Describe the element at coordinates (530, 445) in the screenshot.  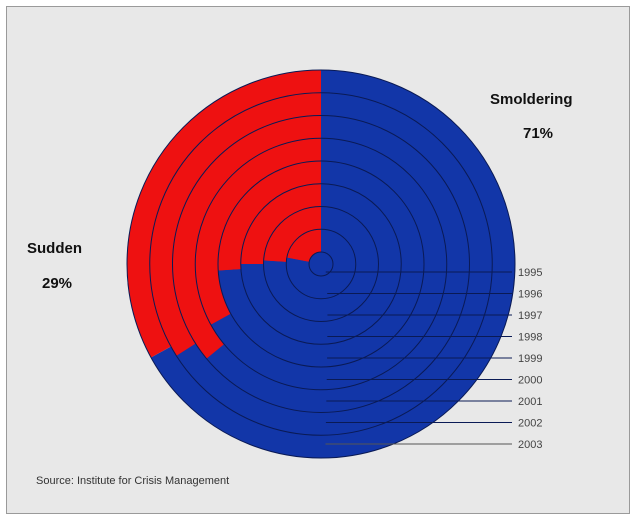
I see `year-label-2003: 2003` at that location.